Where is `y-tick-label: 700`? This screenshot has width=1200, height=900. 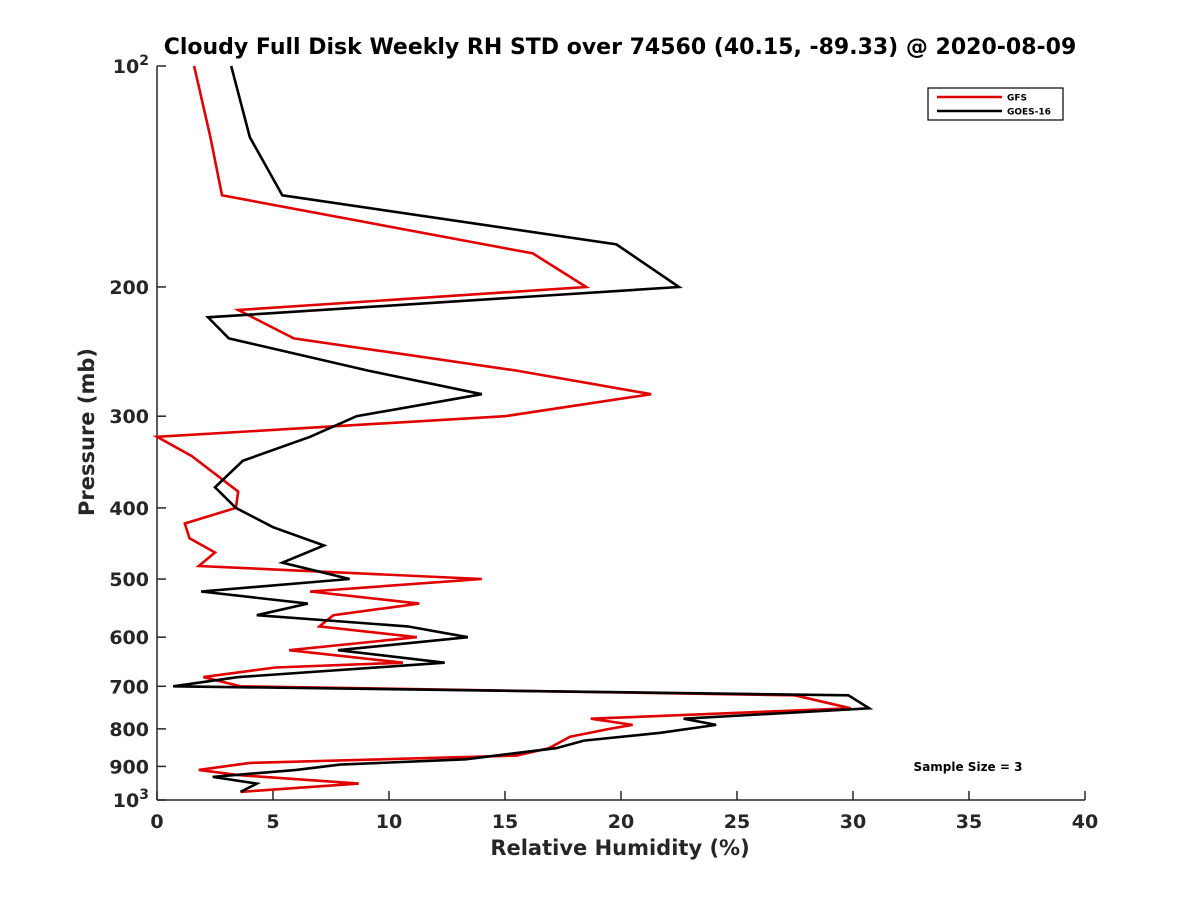 y-tick-label: 700 is located at coordinates (129, 687).